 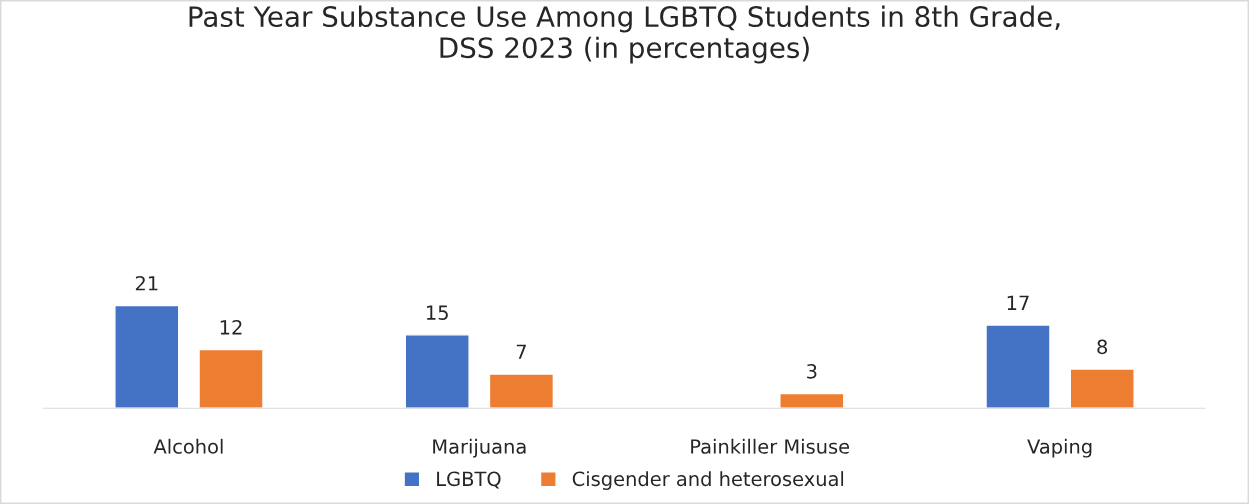 I want to click on data-label: 12, so click(x=231, y=327).